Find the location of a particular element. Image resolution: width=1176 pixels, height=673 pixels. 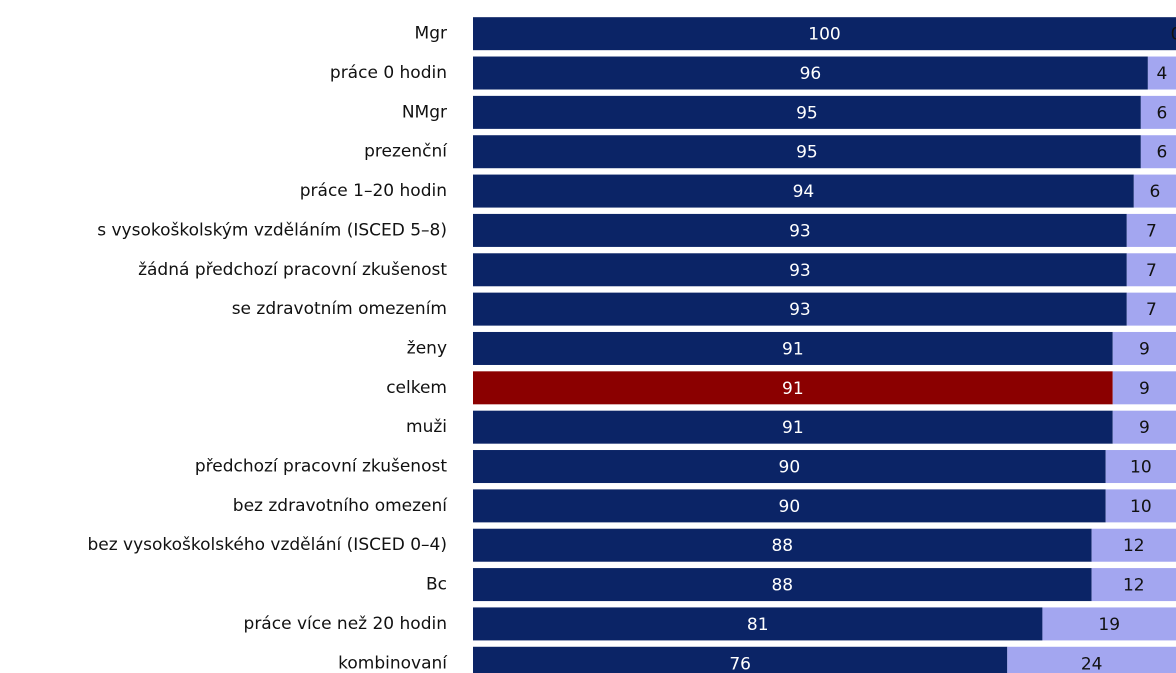

data-label: 100 is located at coordinates (824, 35).